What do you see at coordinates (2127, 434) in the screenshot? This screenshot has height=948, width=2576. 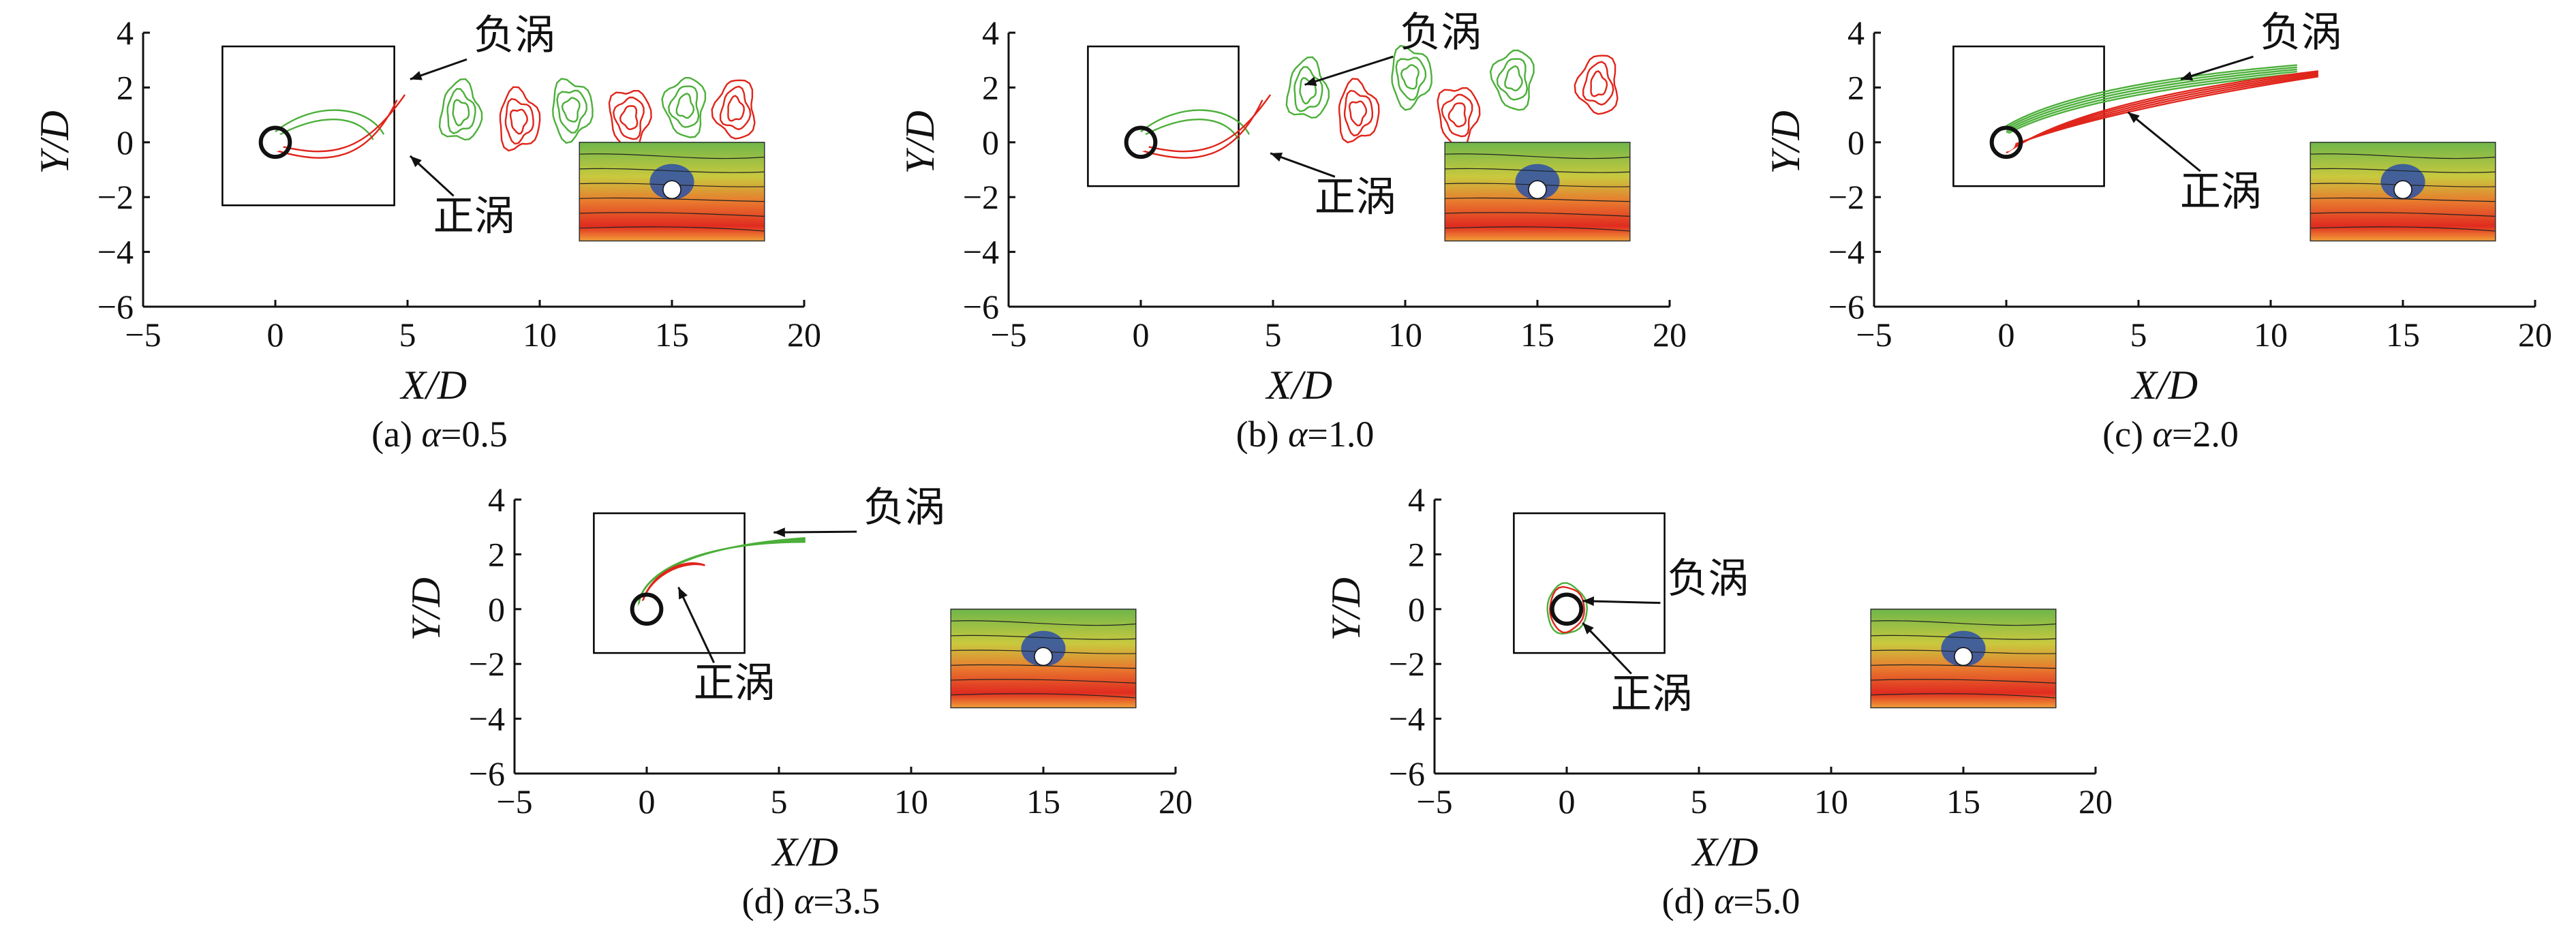 I see `caption-prefix: (c)` at bounding box center [2127, 434].